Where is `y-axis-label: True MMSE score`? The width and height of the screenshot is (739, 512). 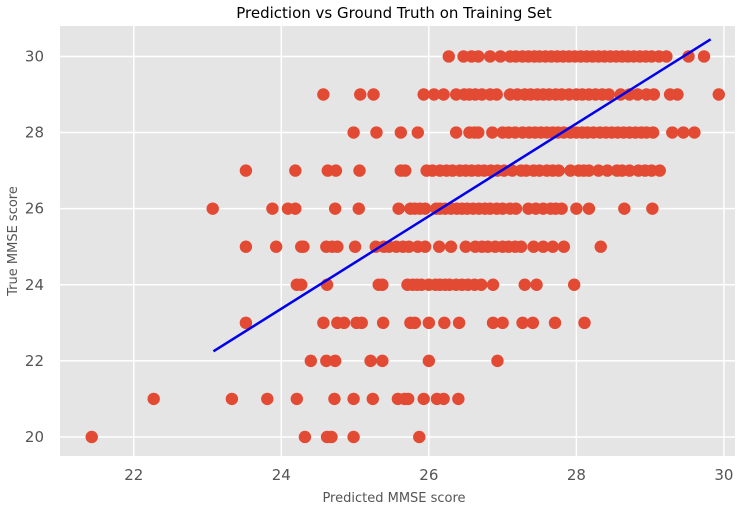 y-axis-label: True MMSE score is located at coordinates (13, 241).